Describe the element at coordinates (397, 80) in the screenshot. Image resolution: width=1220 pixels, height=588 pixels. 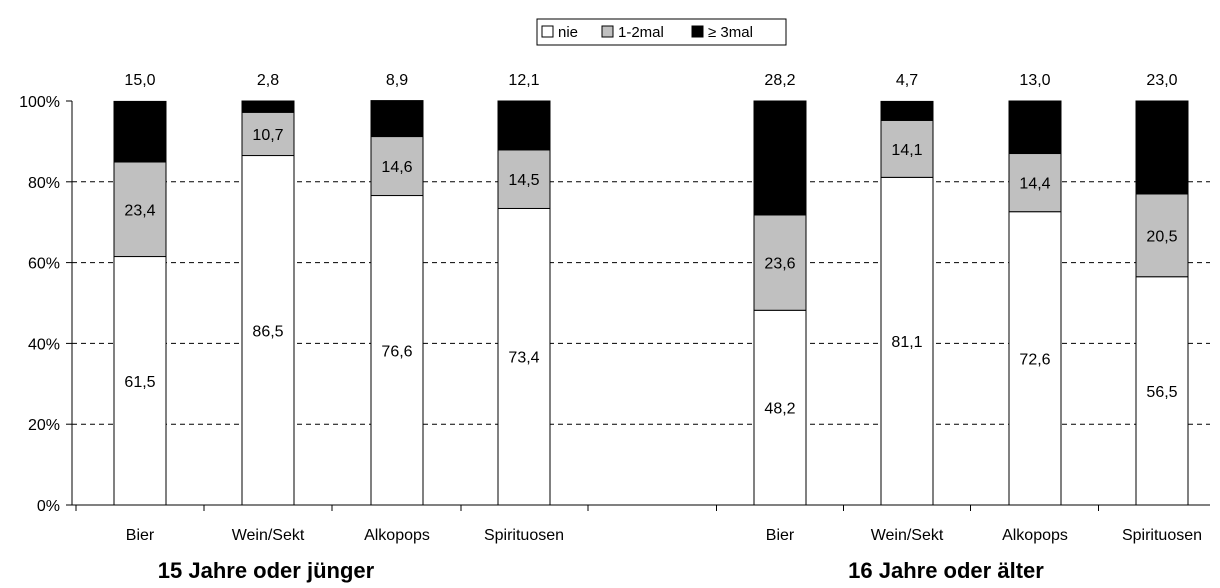
I see `data-label-top: 8,9` at that location.